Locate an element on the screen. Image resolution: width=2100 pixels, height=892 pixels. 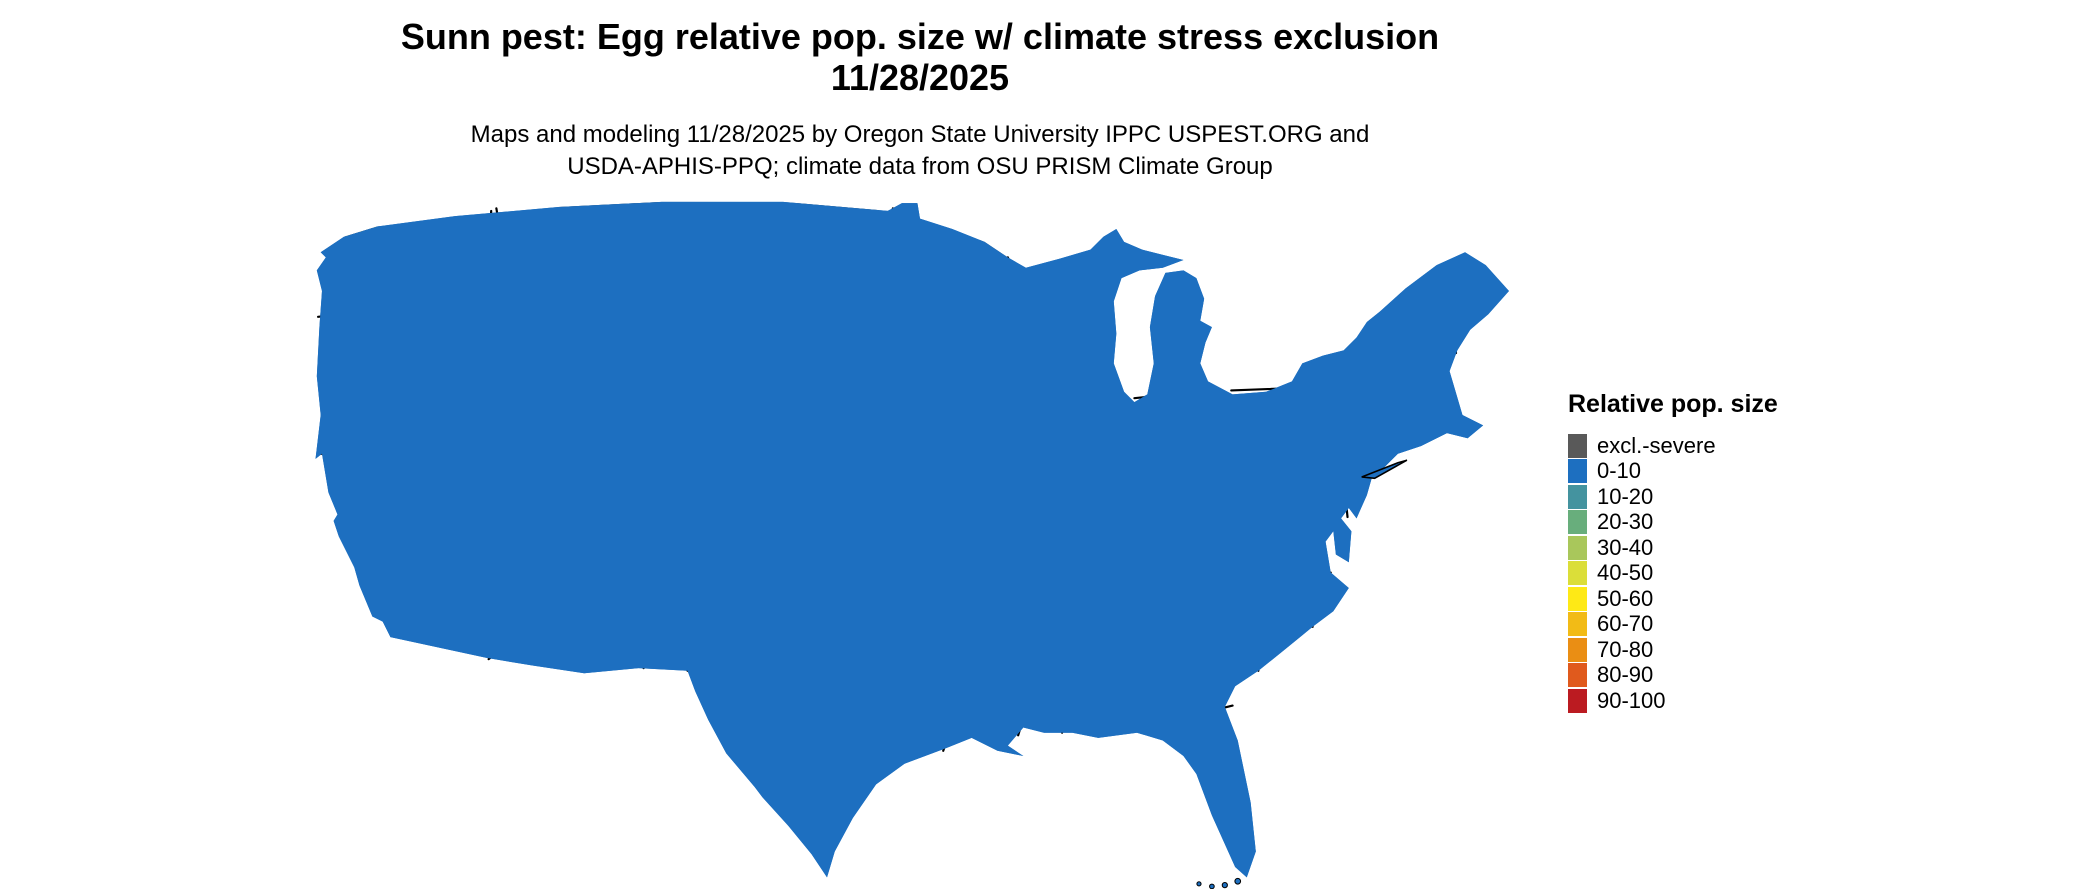
legend-item-70-80: 70-80 is located at coordinates (1728, 650).